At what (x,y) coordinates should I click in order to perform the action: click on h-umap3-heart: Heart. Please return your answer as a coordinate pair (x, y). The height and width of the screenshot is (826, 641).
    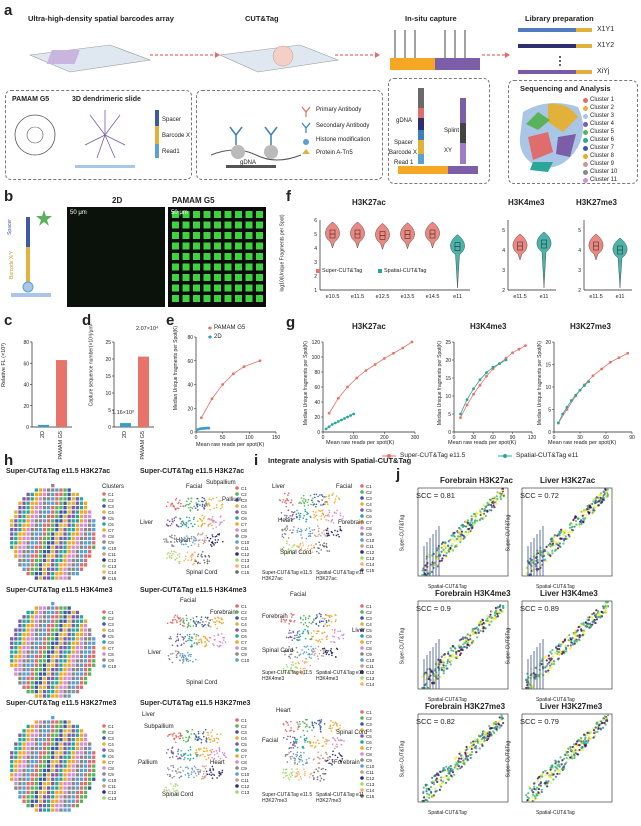
    Looking at the image, I should click on (217, 763).